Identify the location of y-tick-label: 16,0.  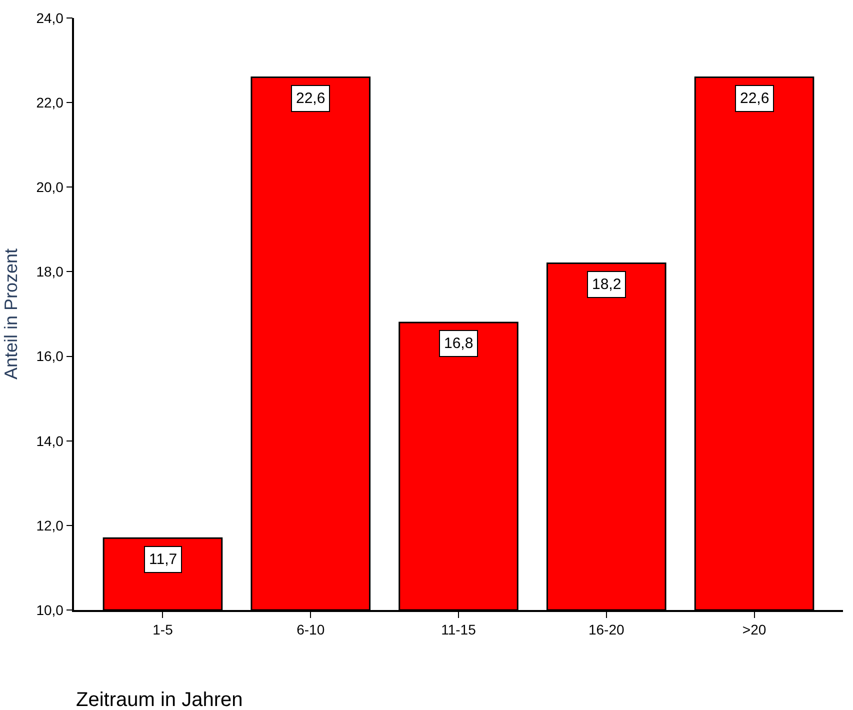
(50, 356).